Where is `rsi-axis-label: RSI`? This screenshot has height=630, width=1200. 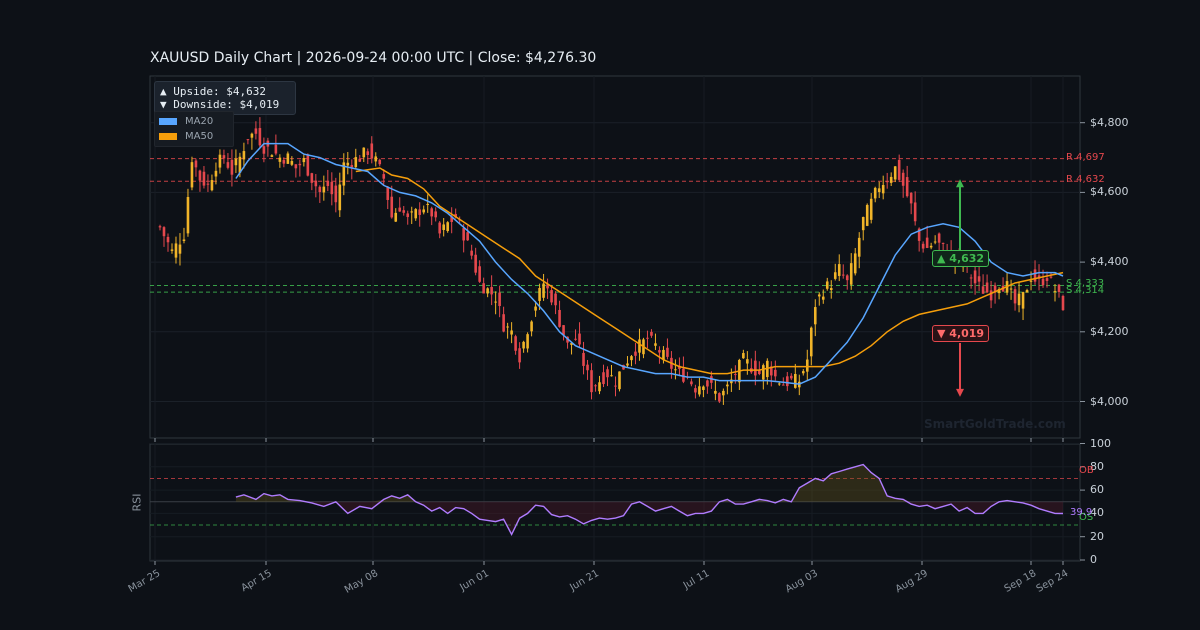
rsi-axis-label: RSI is located at coordinates (137, 502).